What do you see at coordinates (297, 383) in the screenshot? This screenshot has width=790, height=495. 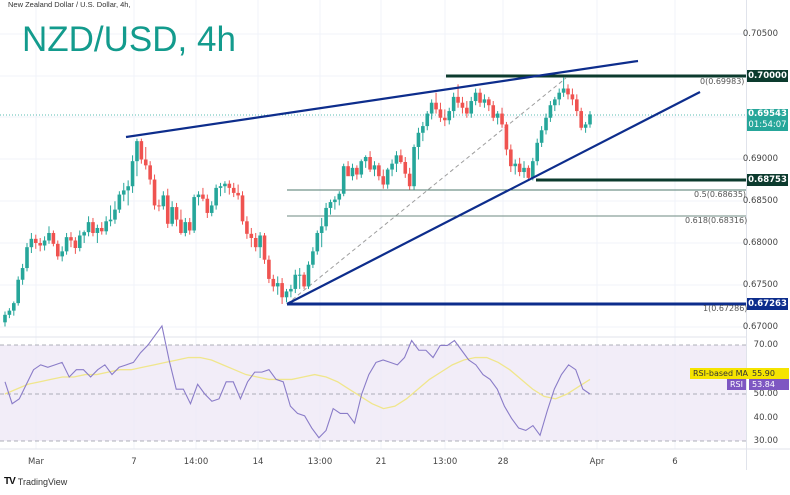 I see `rsi-ma-line` at bounding box center [297, 383].